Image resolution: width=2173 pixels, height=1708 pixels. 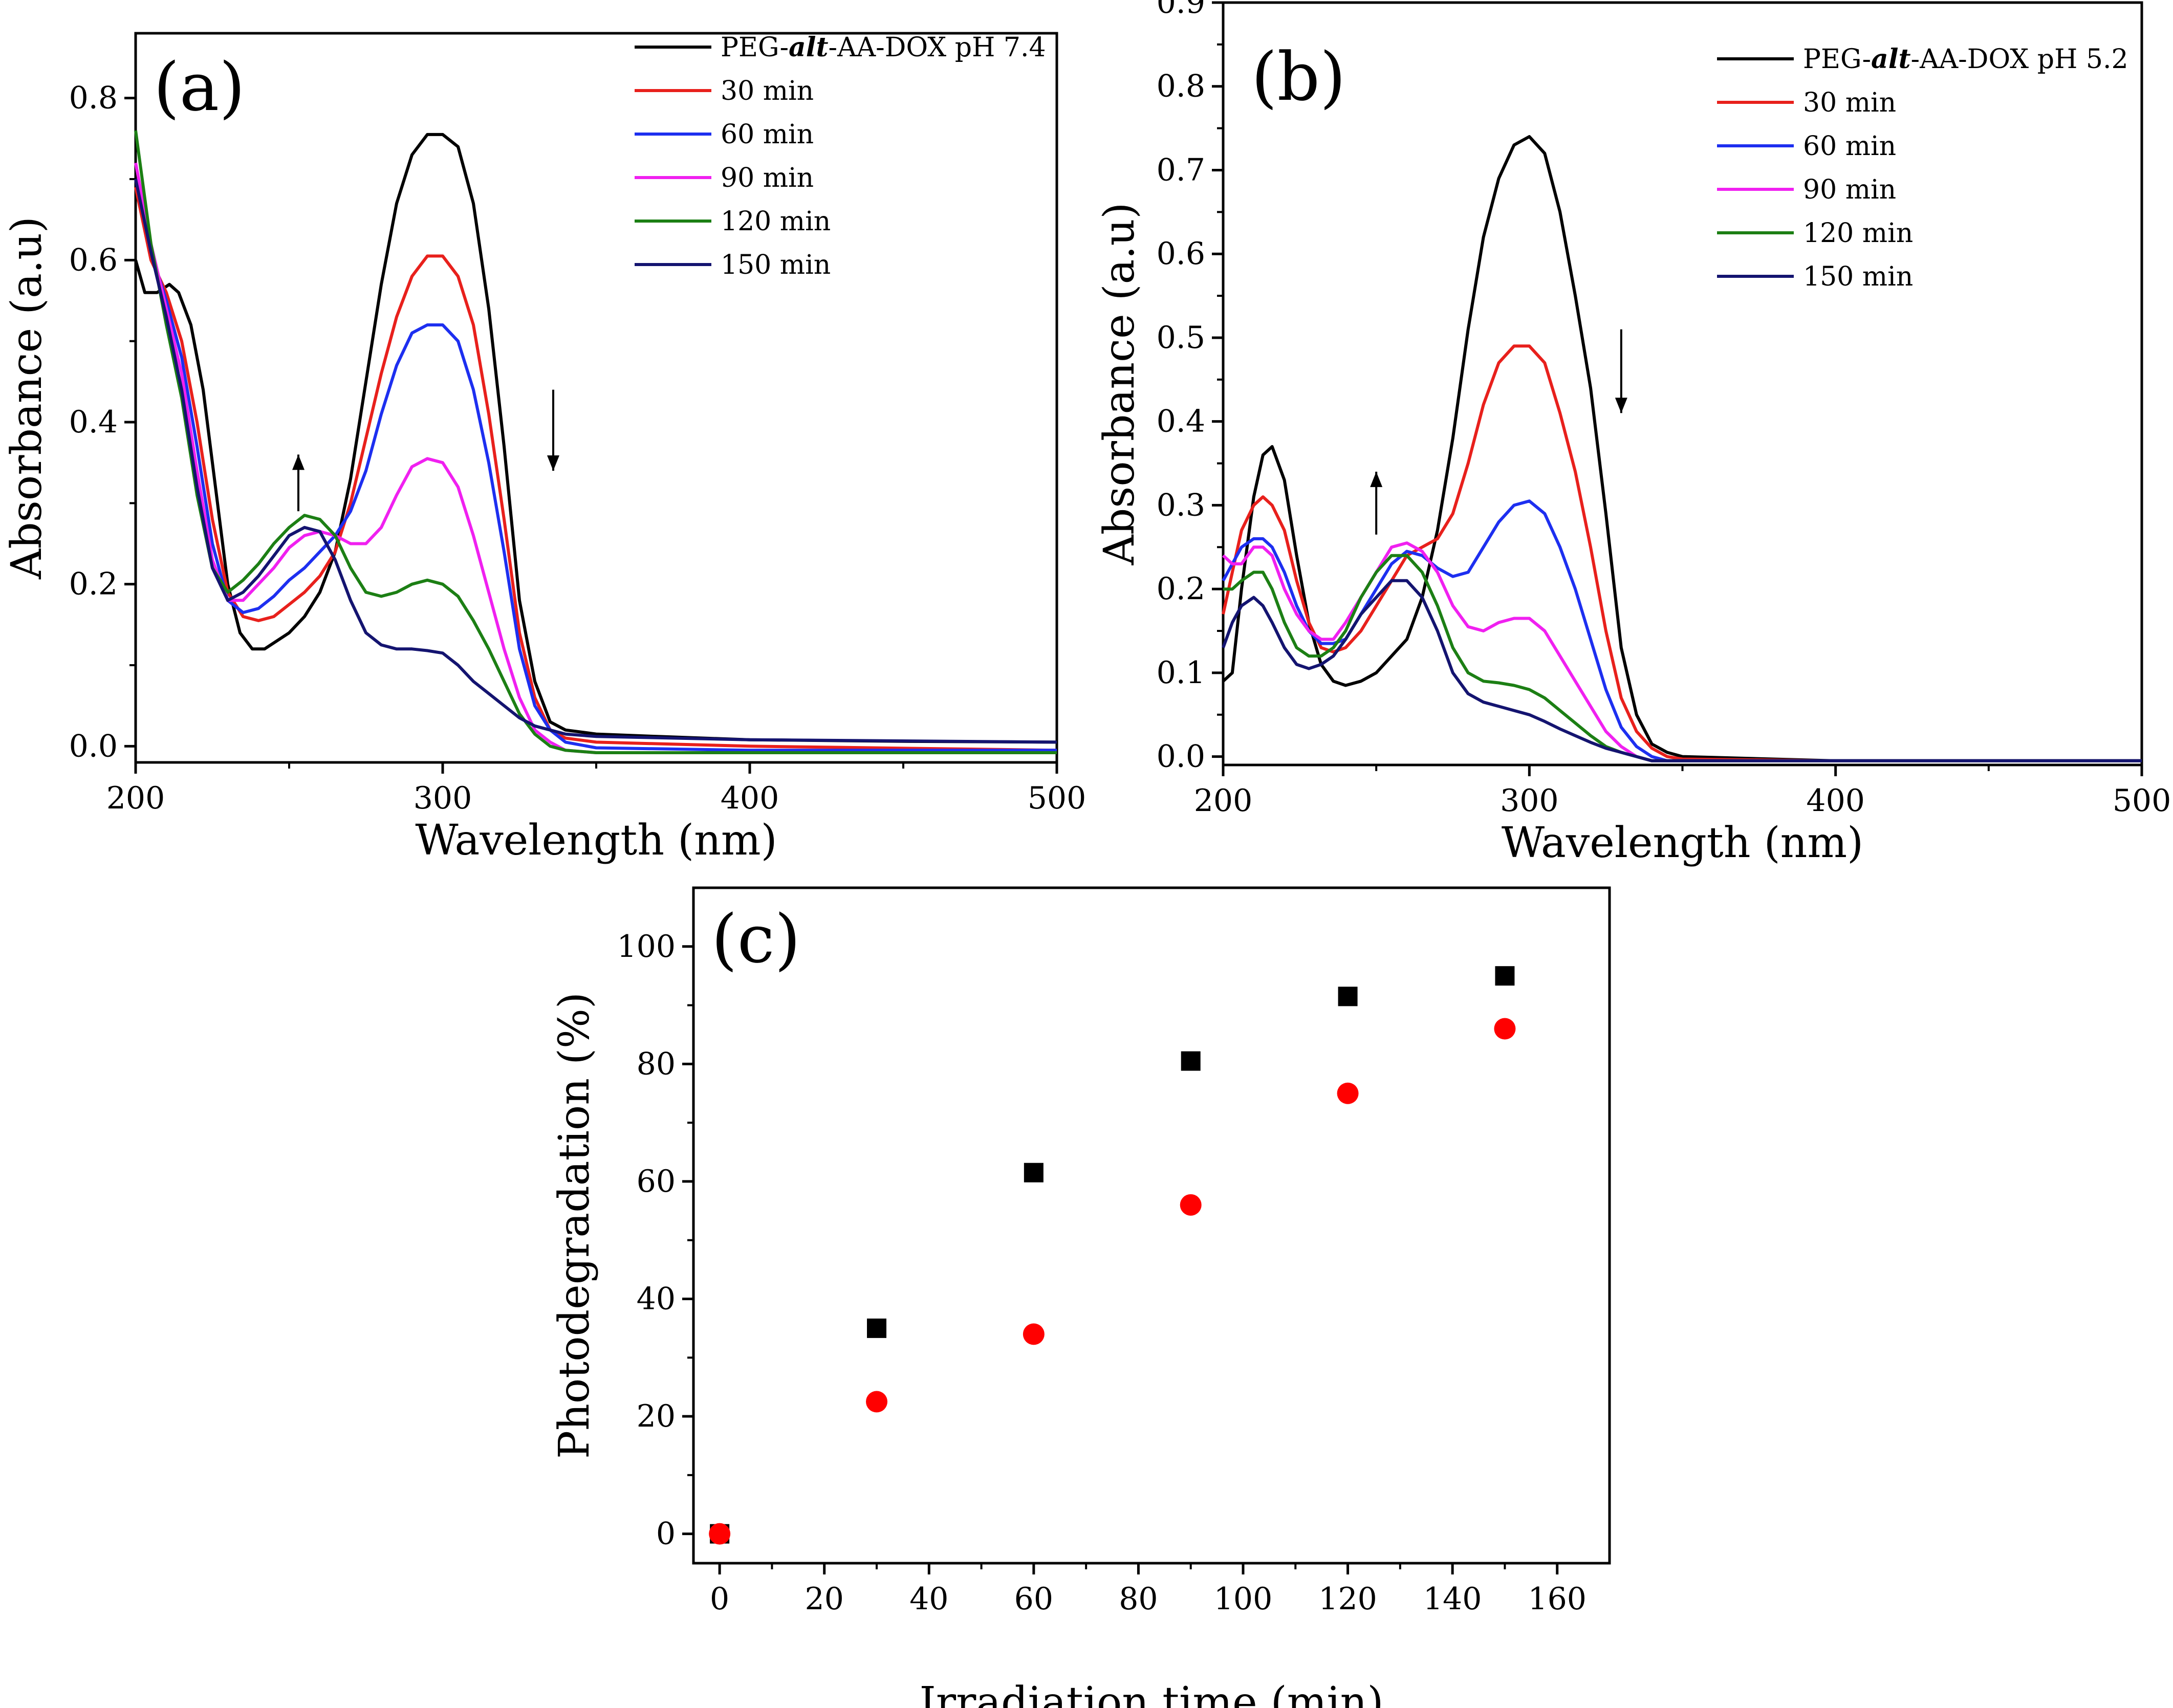 What do you see at coordinates (666, 1534) in the screenshot?
I see `y-tick-label: 0` at bounding box center [666, 1534].